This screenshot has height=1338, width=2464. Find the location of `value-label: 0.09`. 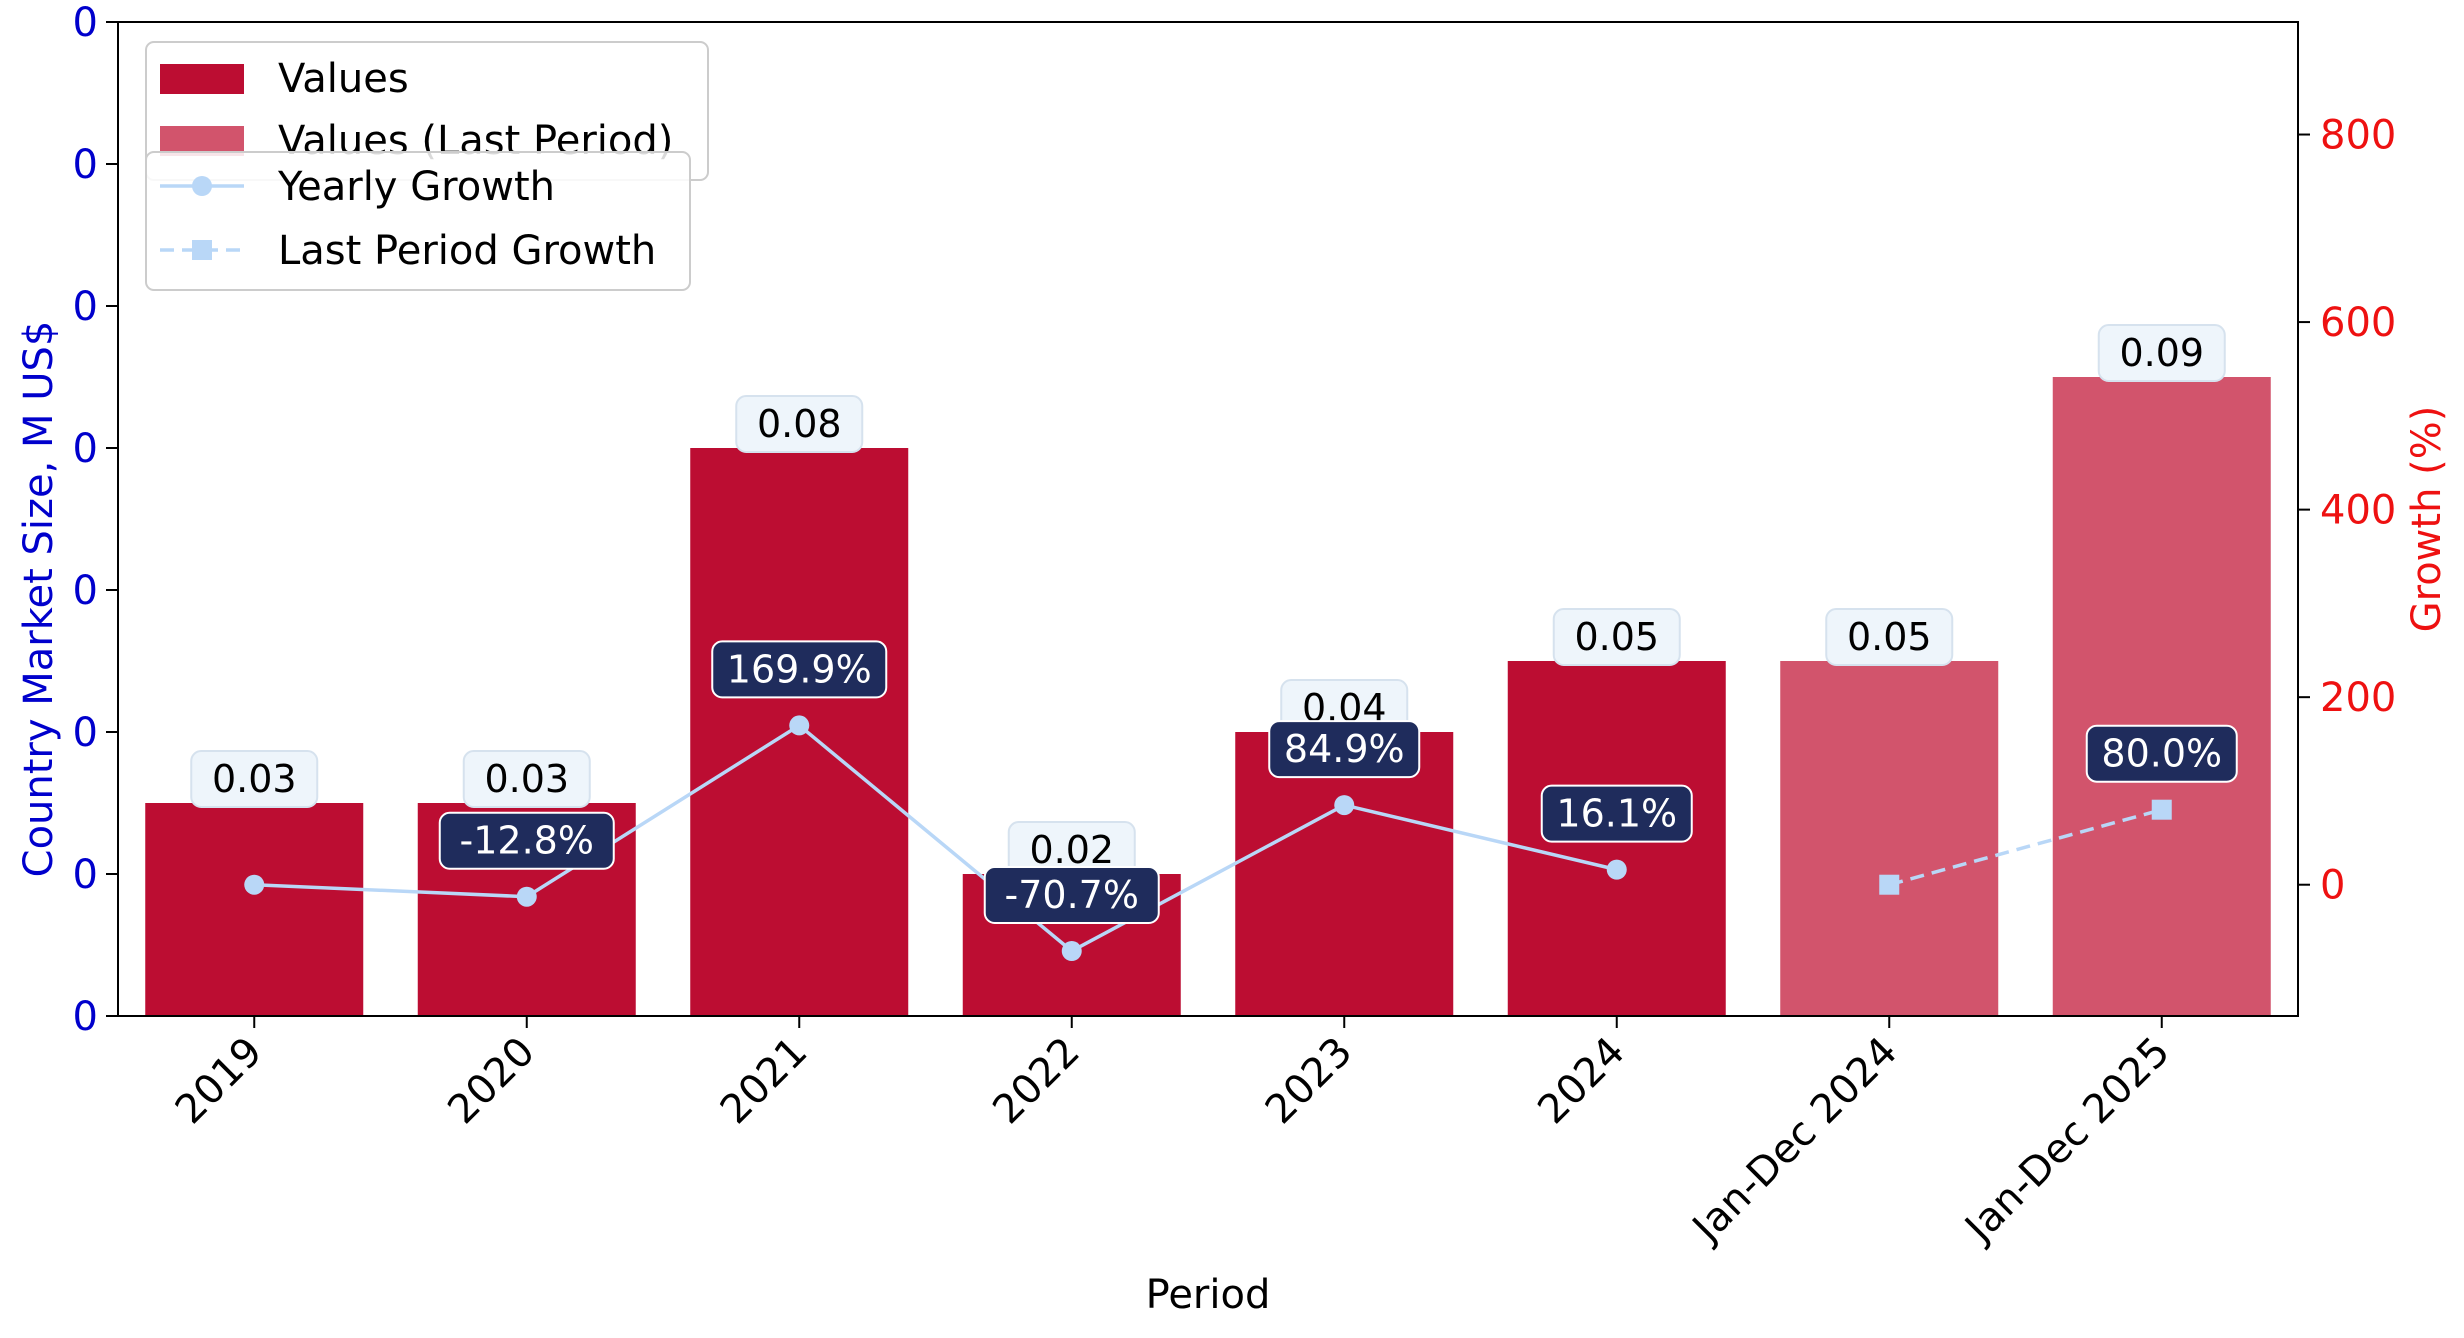

value-label: 0.09 is located at coordinates (2161, 353).